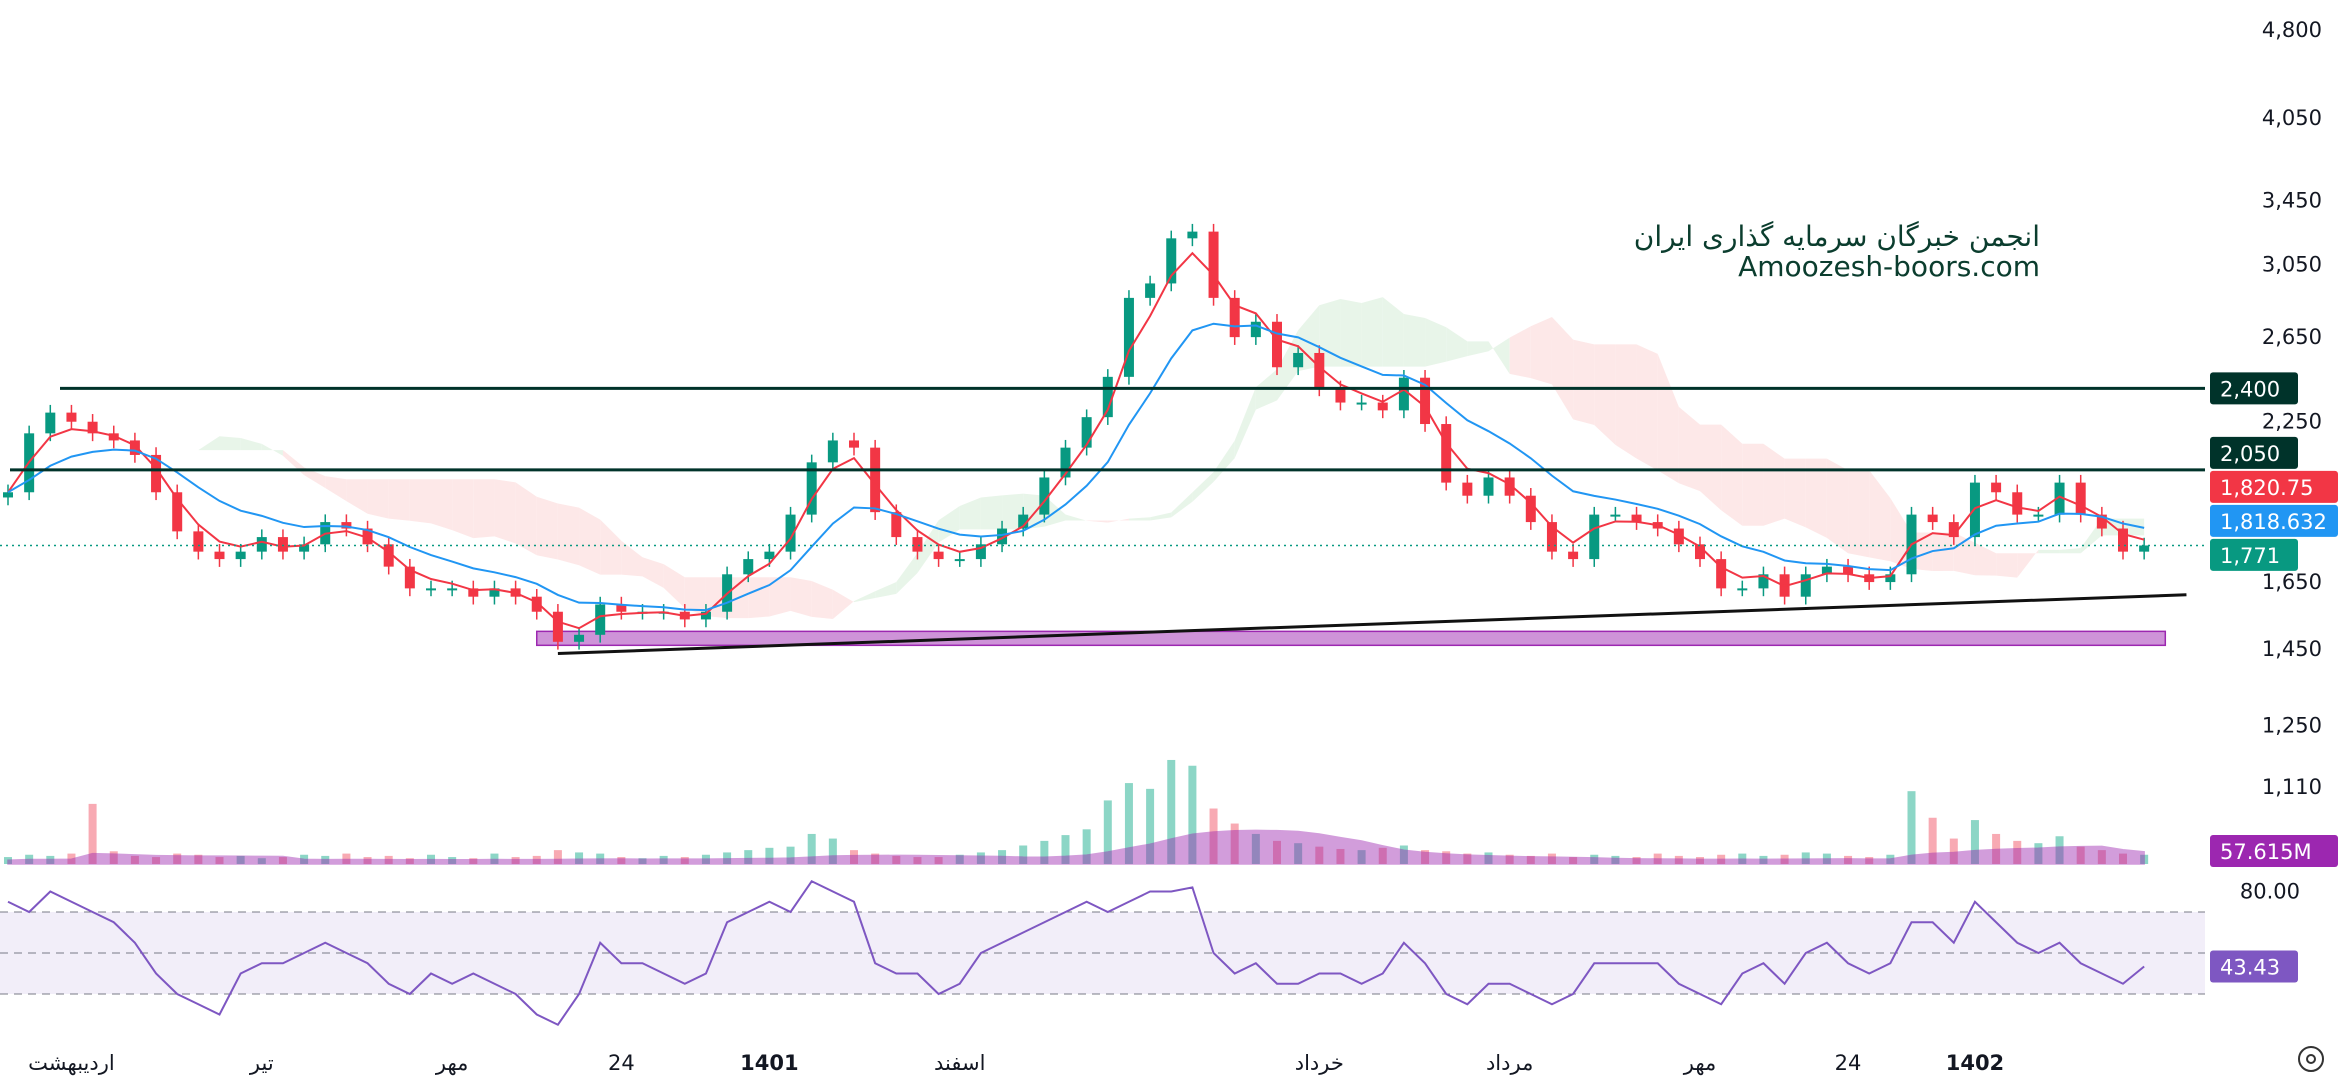 The width and height of the screenshot is (2338, 1086). I want to click on volume-series, so click(1076, 811).